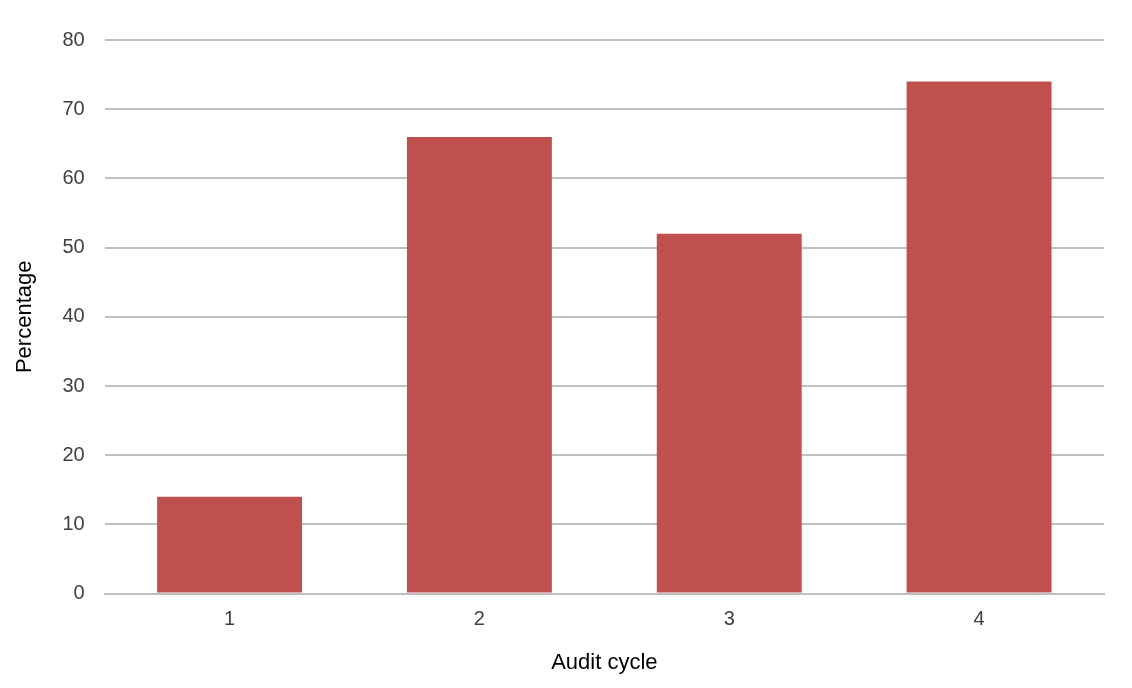 The width and height of the screenshot is (1132, 688). I want to click on y-tick-label: 0, so click(79, 592).